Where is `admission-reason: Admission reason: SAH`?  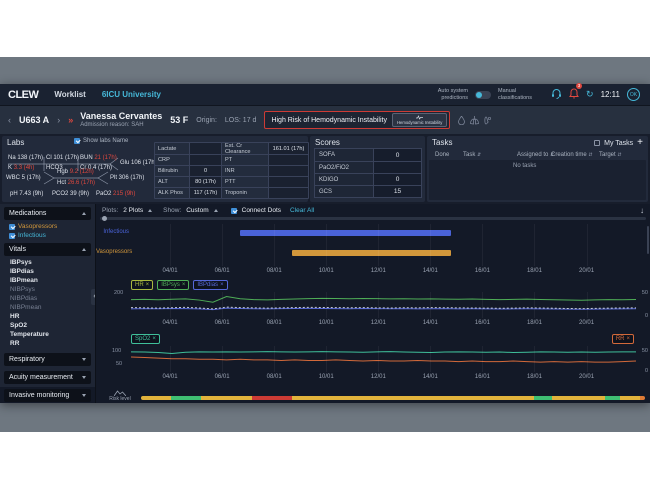
admission-reason: Admission reason: SAH is located at coordinates (112, 124).